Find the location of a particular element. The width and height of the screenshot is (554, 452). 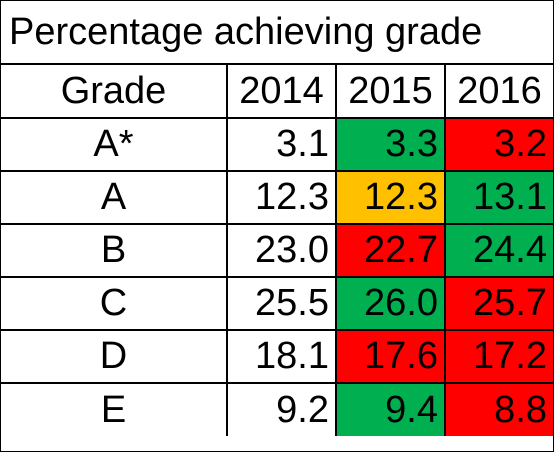

value-cell: 9.4 is located at coordinates (390, 409).